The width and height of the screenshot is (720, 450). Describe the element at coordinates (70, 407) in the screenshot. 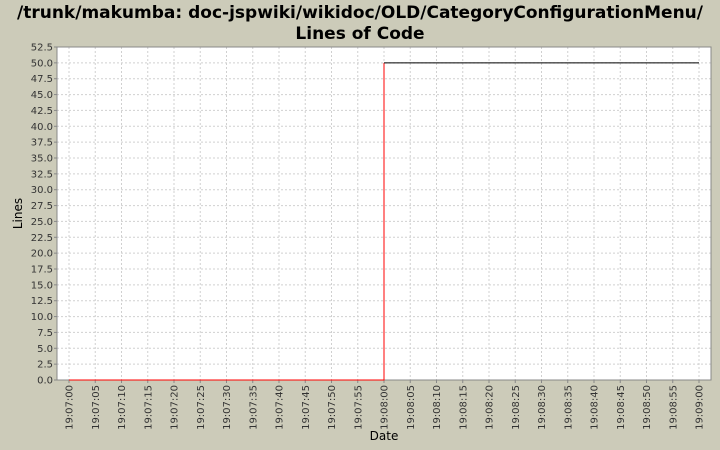

I see `x-tick-label: 19:07:00` at that location.